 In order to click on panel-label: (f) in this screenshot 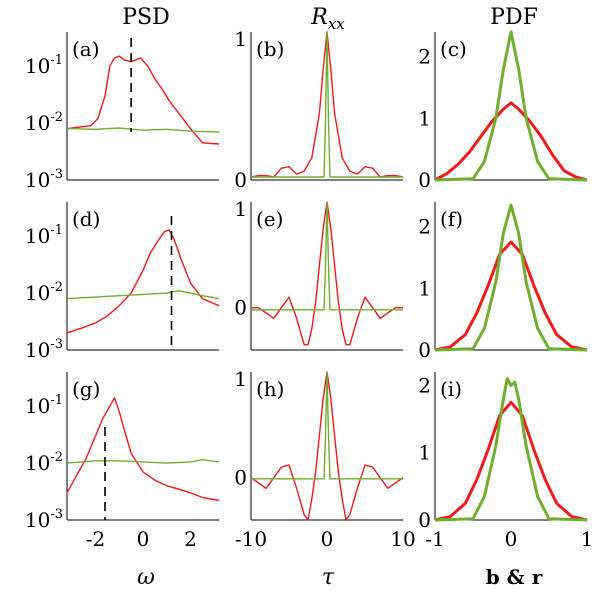, I will do `click(451, 219)`.